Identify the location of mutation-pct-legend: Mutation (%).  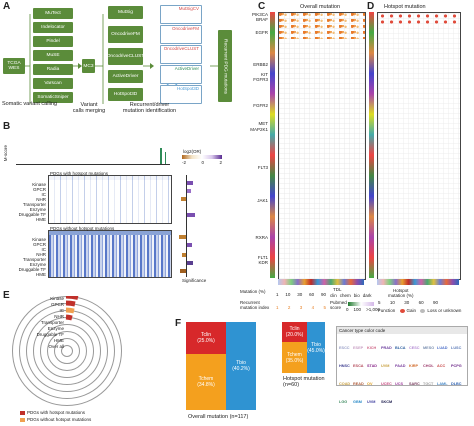
(253, 291).